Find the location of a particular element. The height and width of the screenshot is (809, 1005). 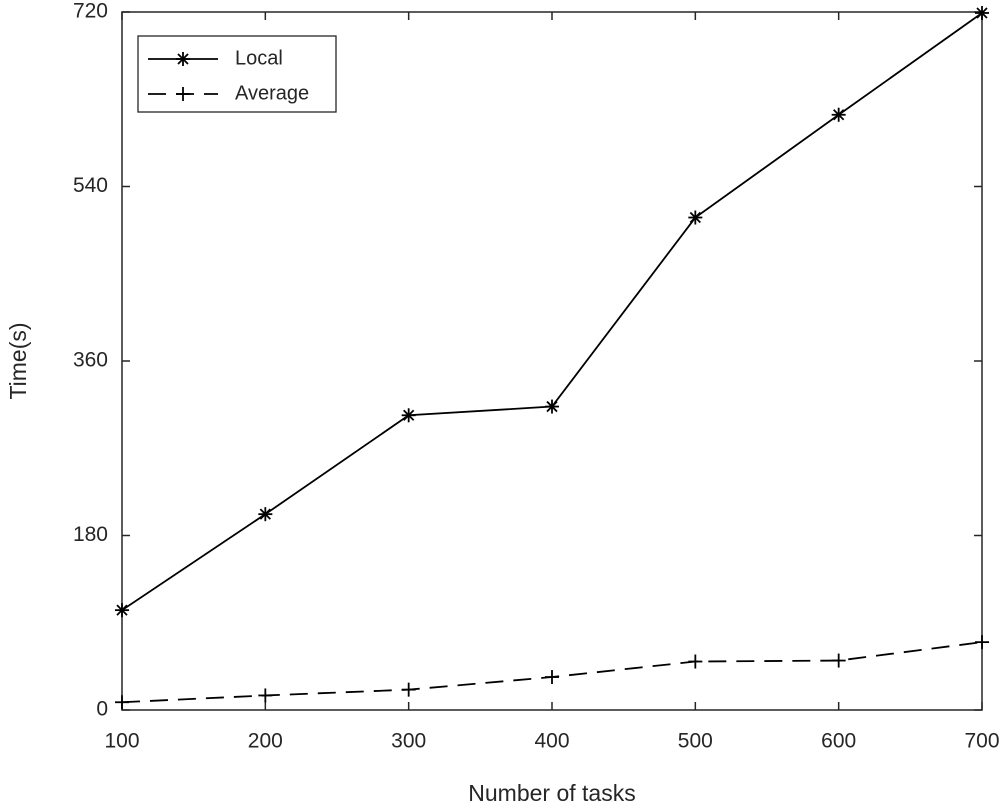

legend-label: Average is located at coordinates (272, 93).